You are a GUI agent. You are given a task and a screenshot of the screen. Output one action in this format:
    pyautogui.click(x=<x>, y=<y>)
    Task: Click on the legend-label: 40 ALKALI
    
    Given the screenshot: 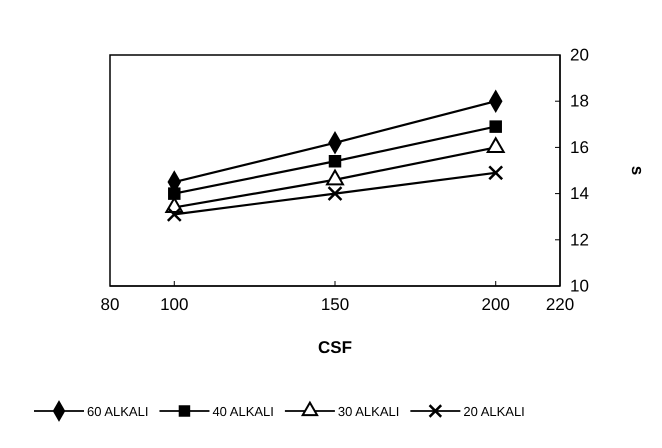 What is the action you would take?
    pyautogui.click(x=243, y=411)
    